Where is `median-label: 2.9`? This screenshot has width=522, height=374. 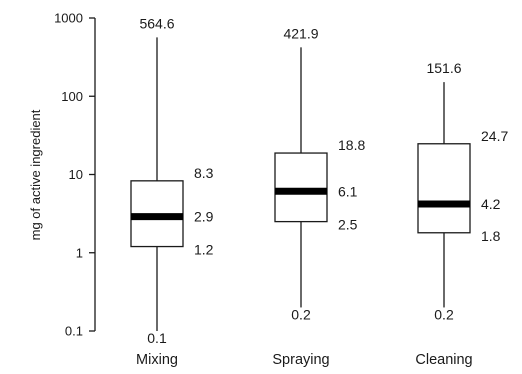 median-label: 2.9 is located at coordinates (204, 217).